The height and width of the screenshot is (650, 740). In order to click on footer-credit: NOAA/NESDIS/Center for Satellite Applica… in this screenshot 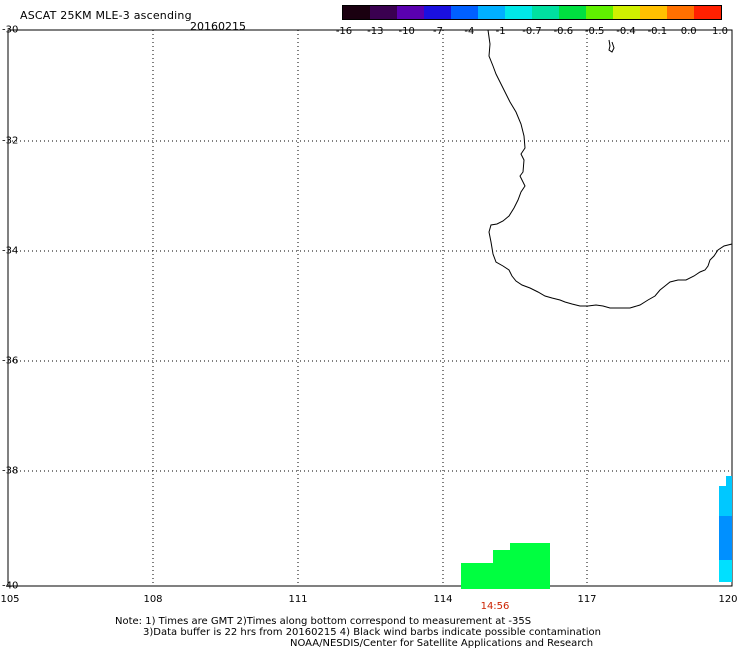, I will do `click(442, 643)`.